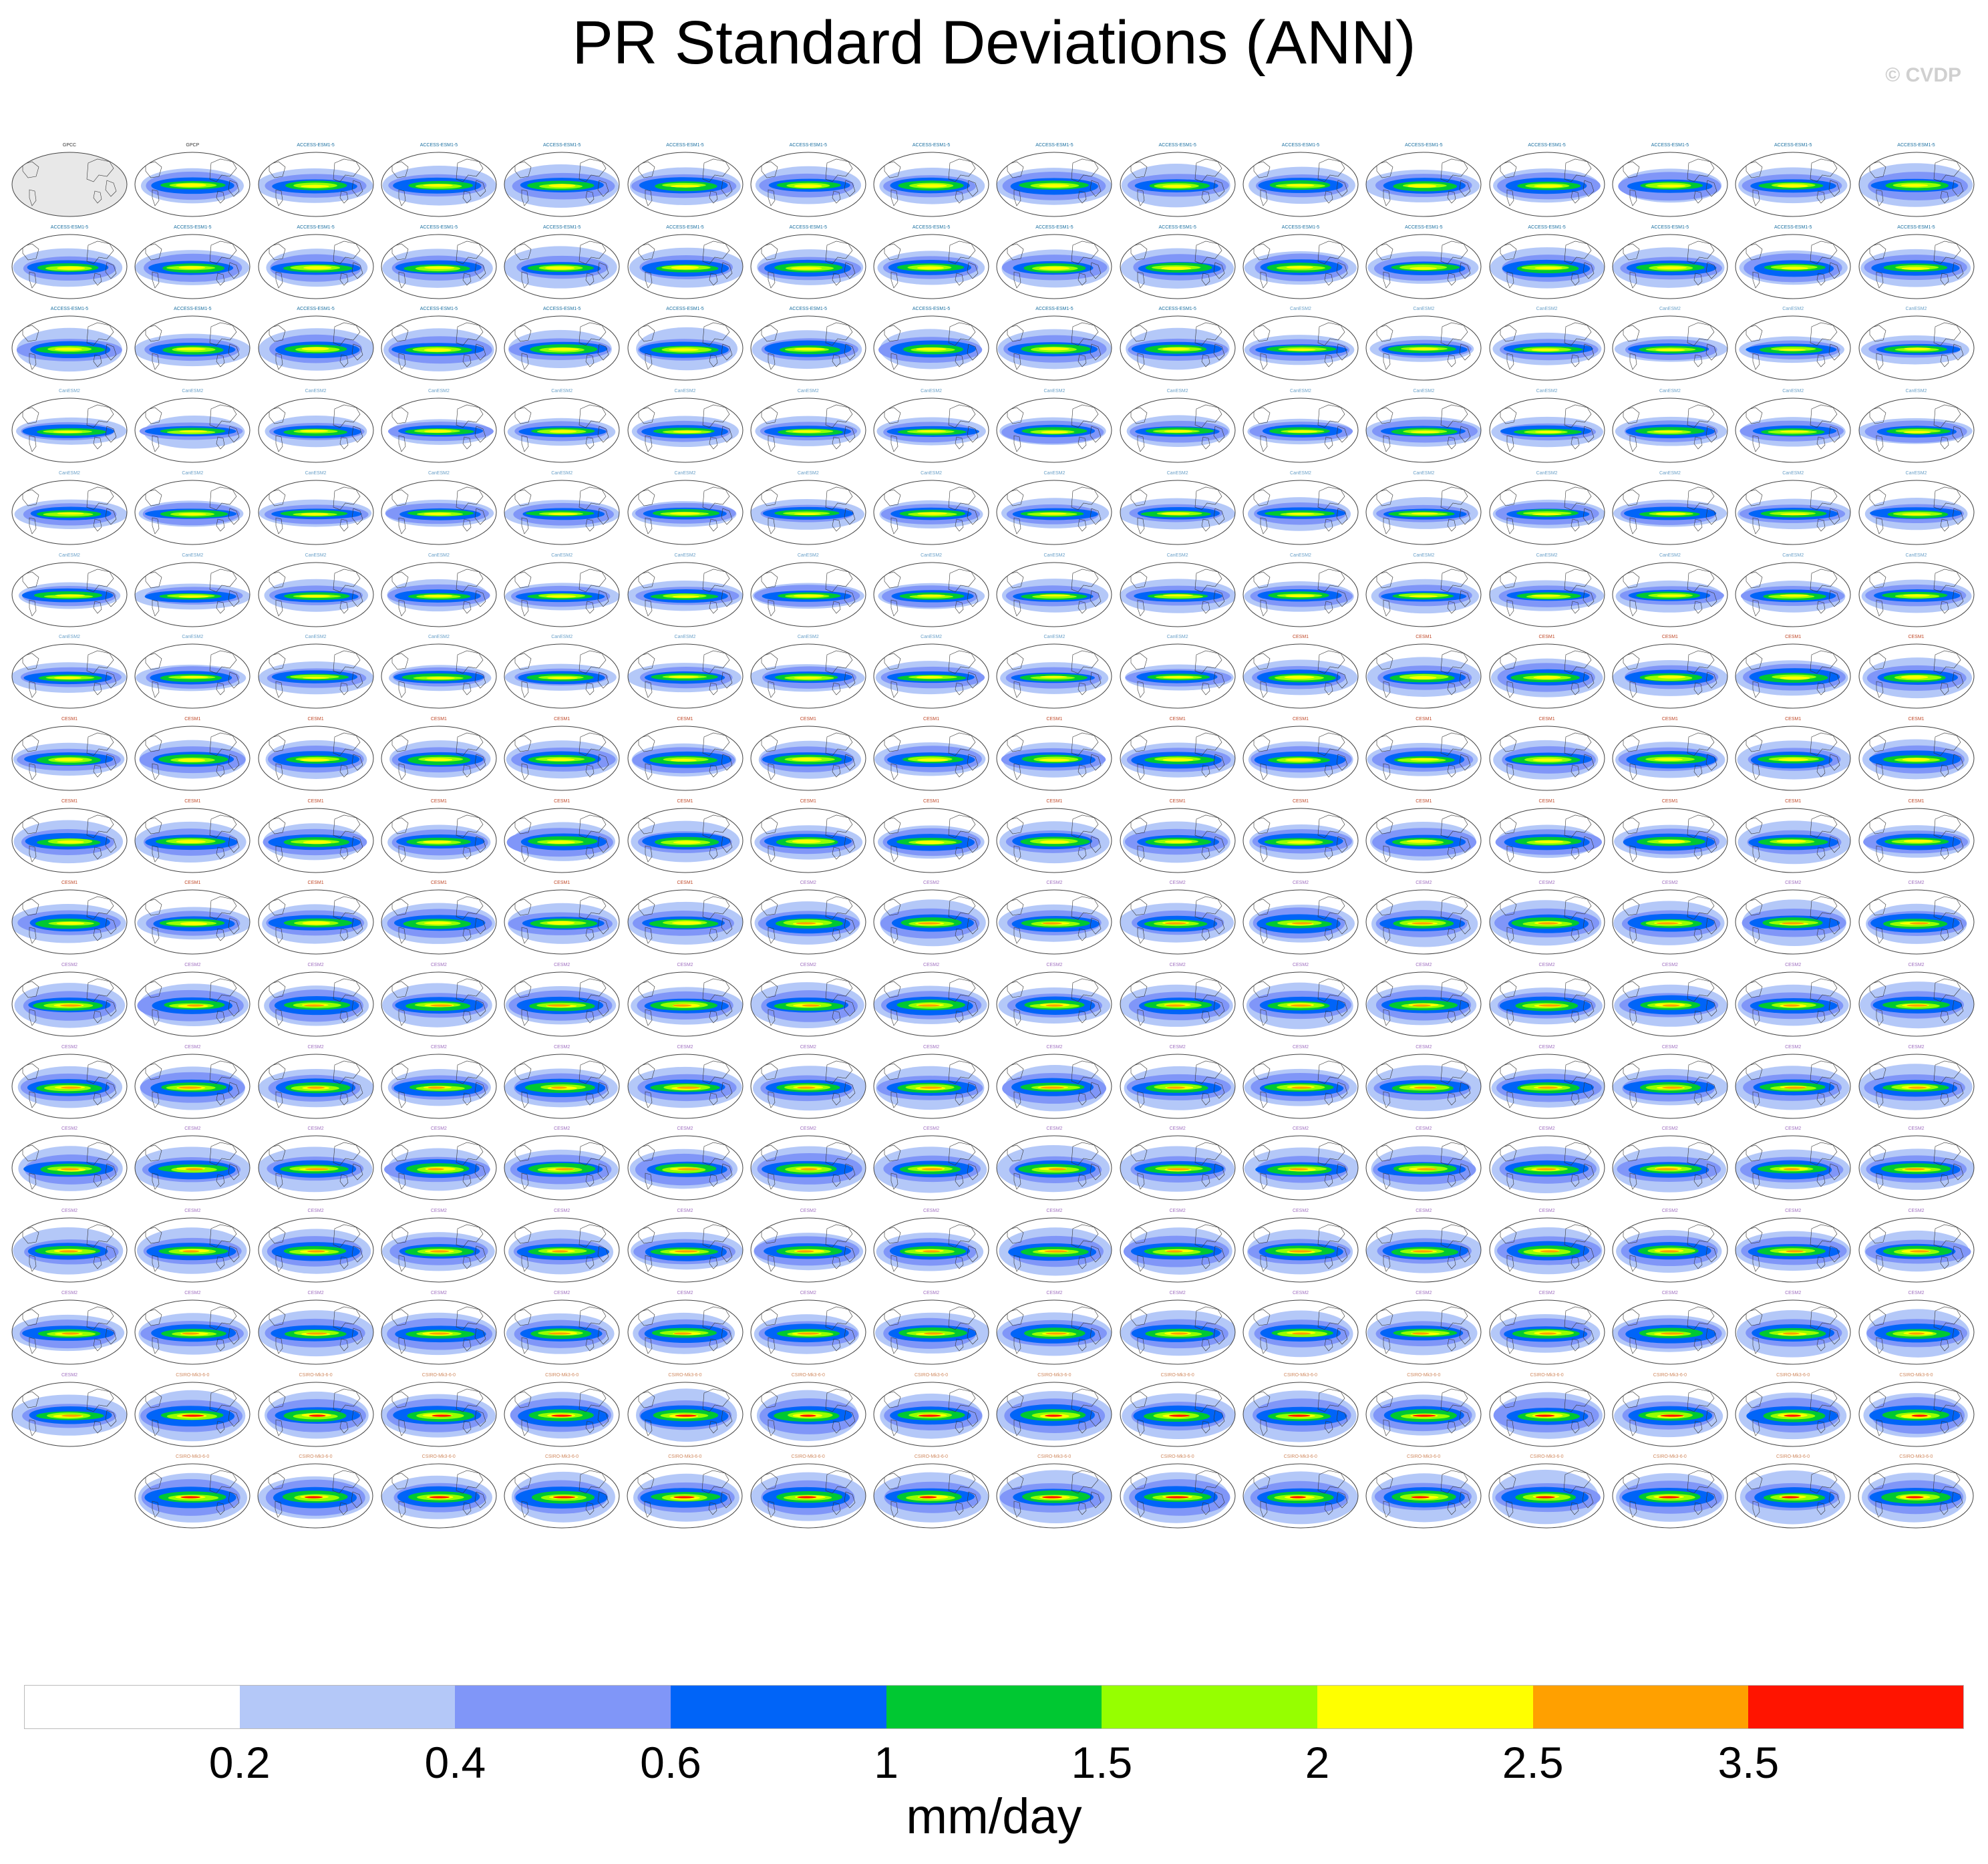 This screenshot has width=1988, height=1864. Describe the element at coordinates (670, 1762) in the screenshot. I see `colorbar-tick-label: 0.6` at that location.